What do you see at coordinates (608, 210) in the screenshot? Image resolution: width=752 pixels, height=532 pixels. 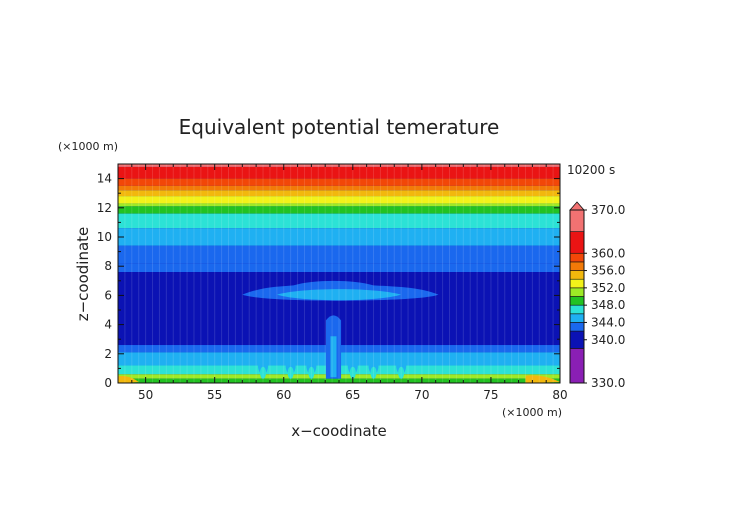 I see `colorbar-tick-label: 370.0` at bounding box center [608, 210].